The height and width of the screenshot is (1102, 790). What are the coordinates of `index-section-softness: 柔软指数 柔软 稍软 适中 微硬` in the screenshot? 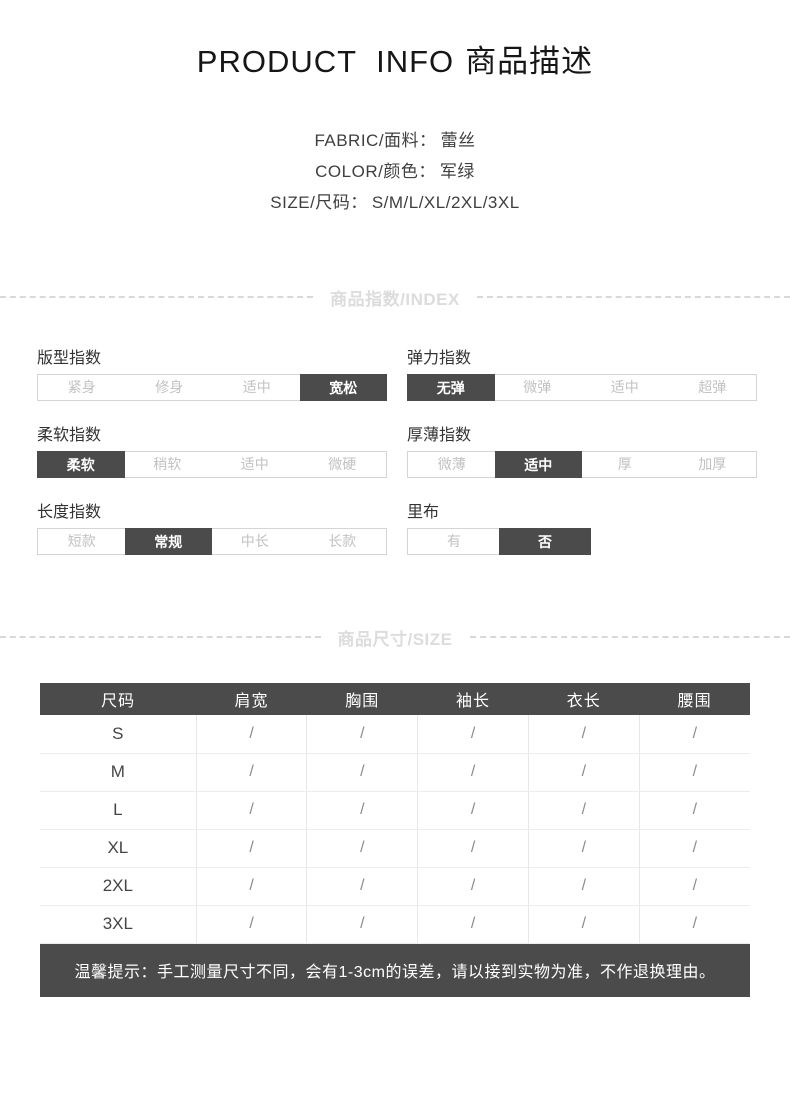 It's located at (212, 452).